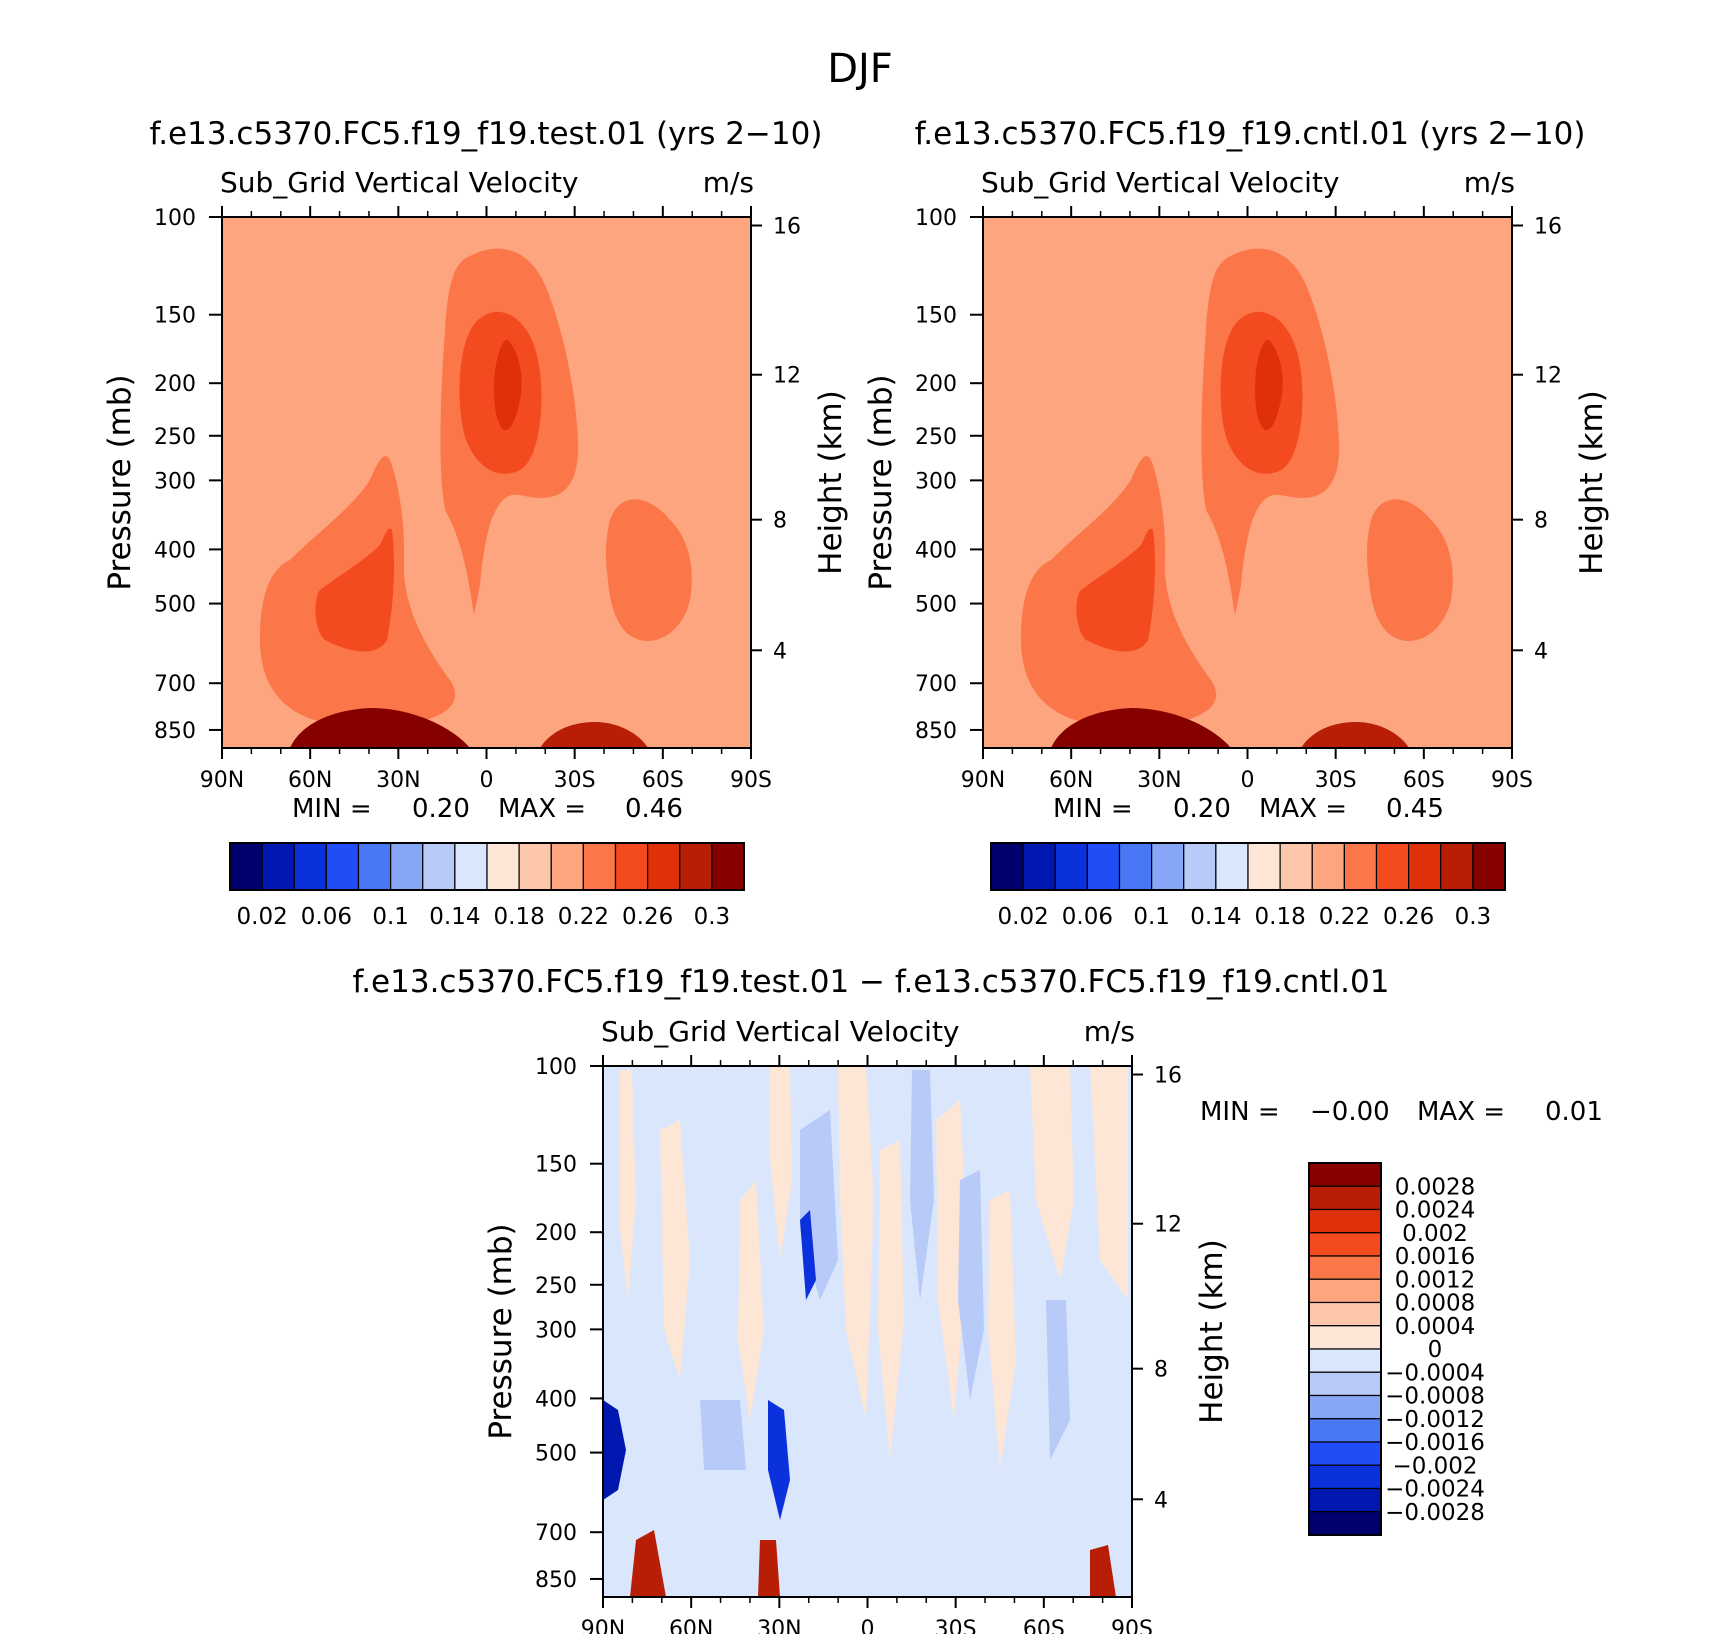 The image size is (1710, 1634). What do you see at coordinates (1435, 1513) in the screenshot?
I see `colorbar-label: −0.0028` at bounding box center [1435, 1513].